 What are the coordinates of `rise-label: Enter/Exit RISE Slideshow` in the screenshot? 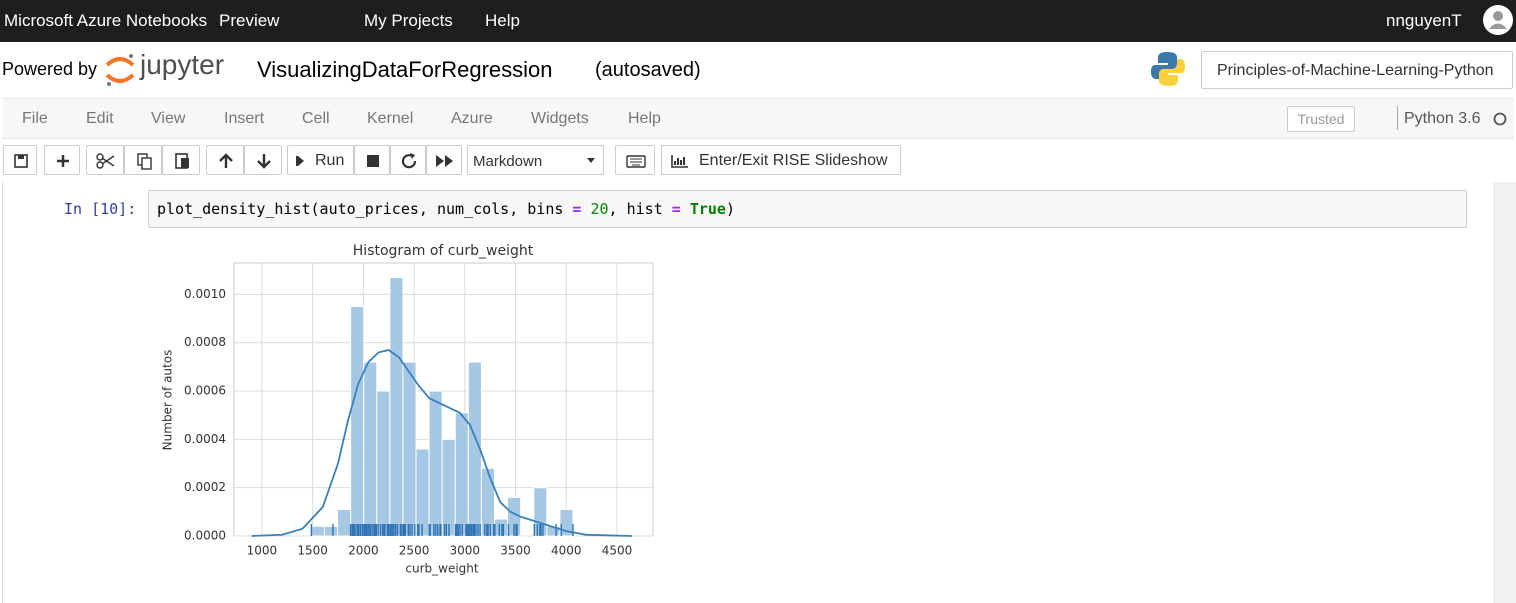 It's located at (793, 160).